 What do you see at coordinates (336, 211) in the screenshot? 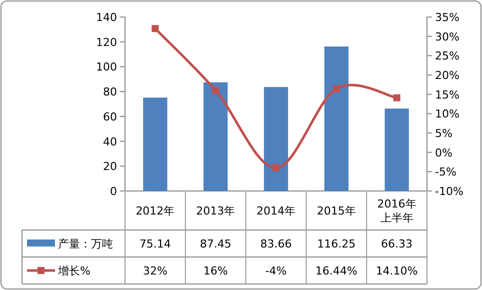
I see `x-tick-label: 2015年` at bounding box center [336, 211].